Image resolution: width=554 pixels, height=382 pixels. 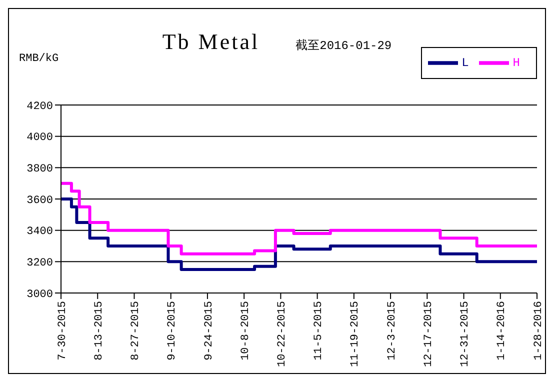 I want to click on x-tick-label: 7-30-2015, so click(x=62, y=330).